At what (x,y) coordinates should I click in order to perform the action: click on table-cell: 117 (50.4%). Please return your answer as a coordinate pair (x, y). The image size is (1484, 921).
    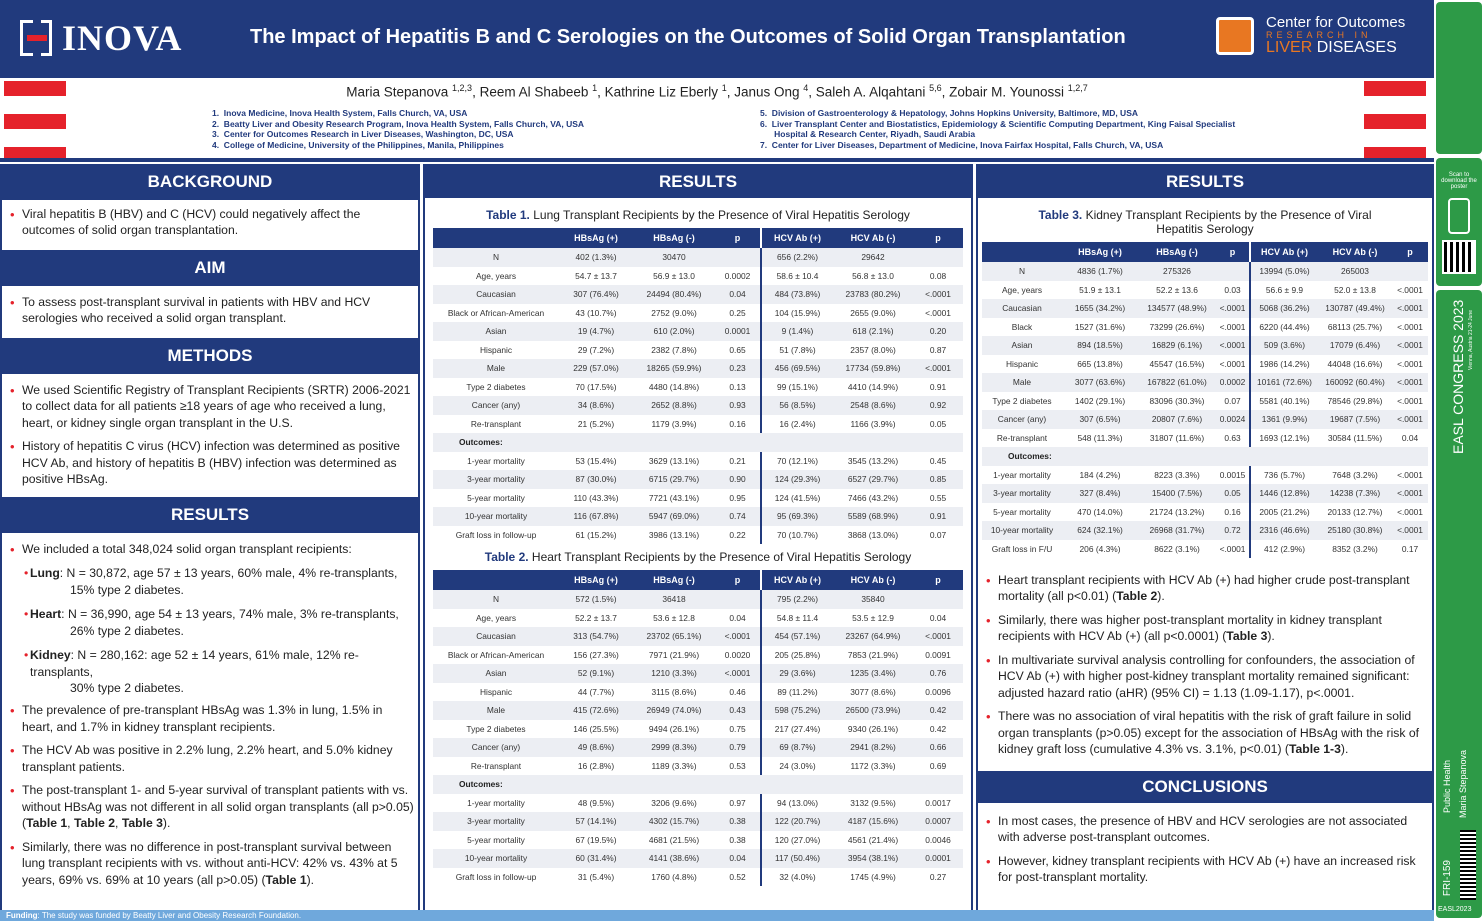
    Looking at the image, I should click on (796, 858).